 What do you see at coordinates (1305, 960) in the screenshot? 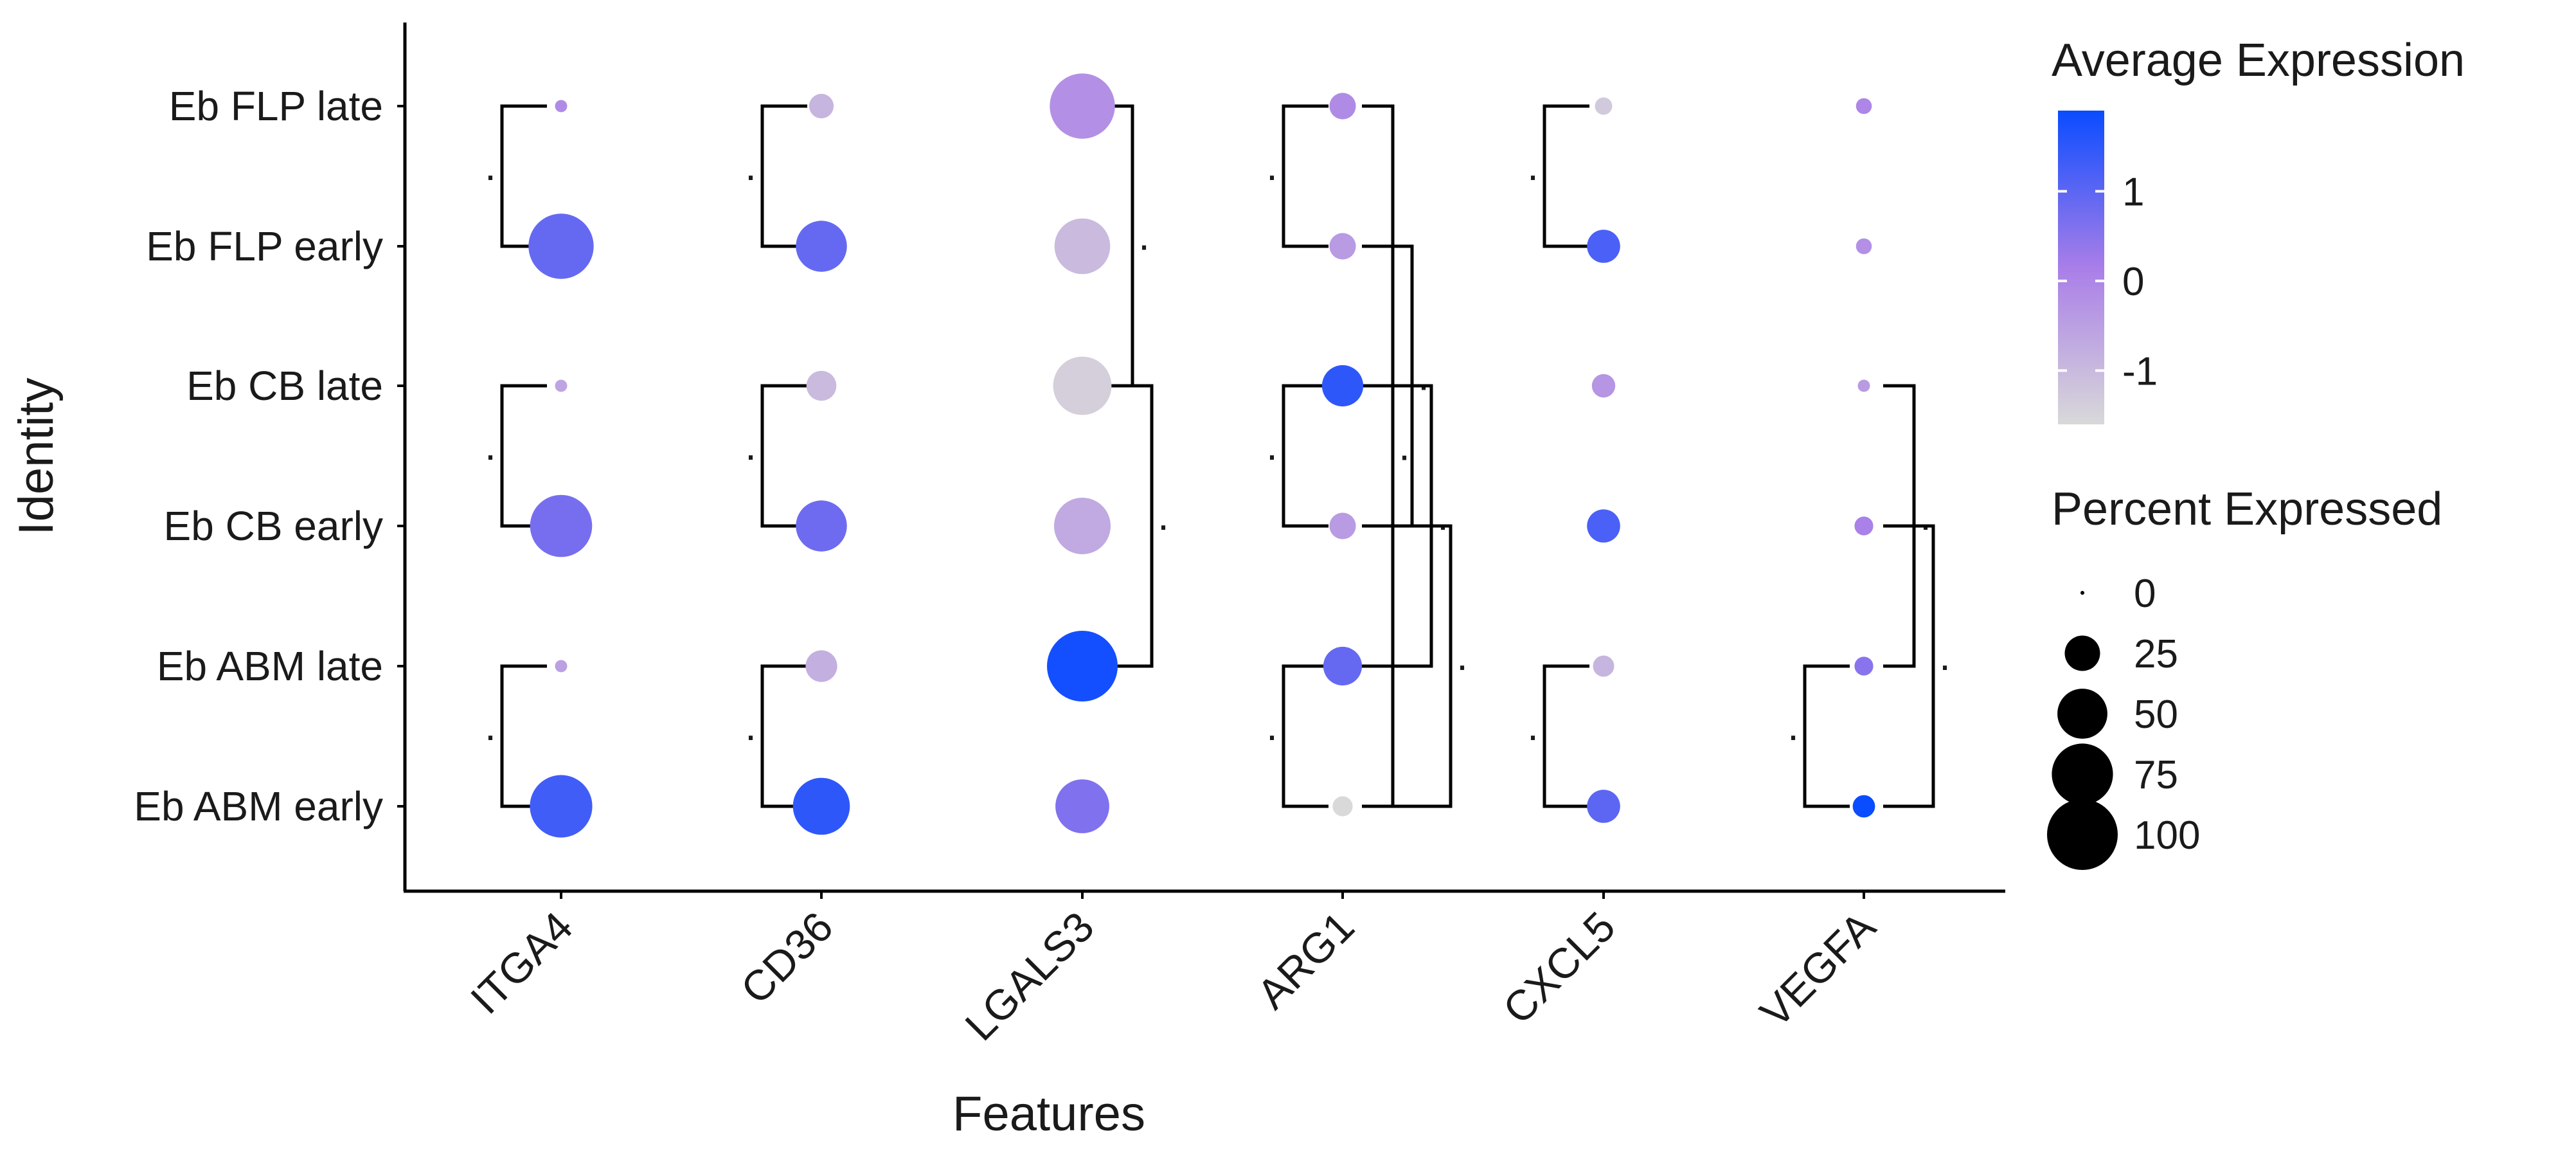
I see `x-tick-label: ARG1` at bounding box center [1305, 960].